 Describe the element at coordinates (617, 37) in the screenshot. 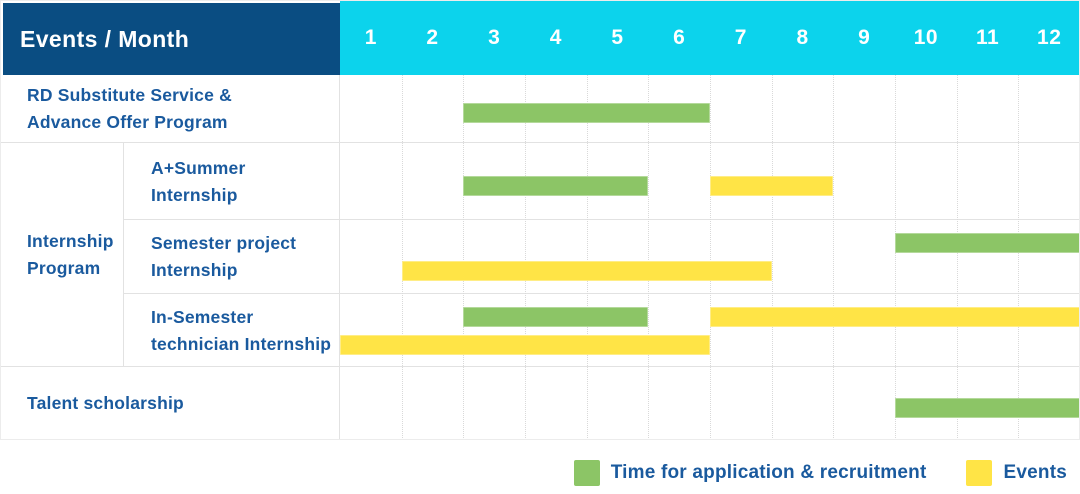

I see `month-label-5: 5` at that location.